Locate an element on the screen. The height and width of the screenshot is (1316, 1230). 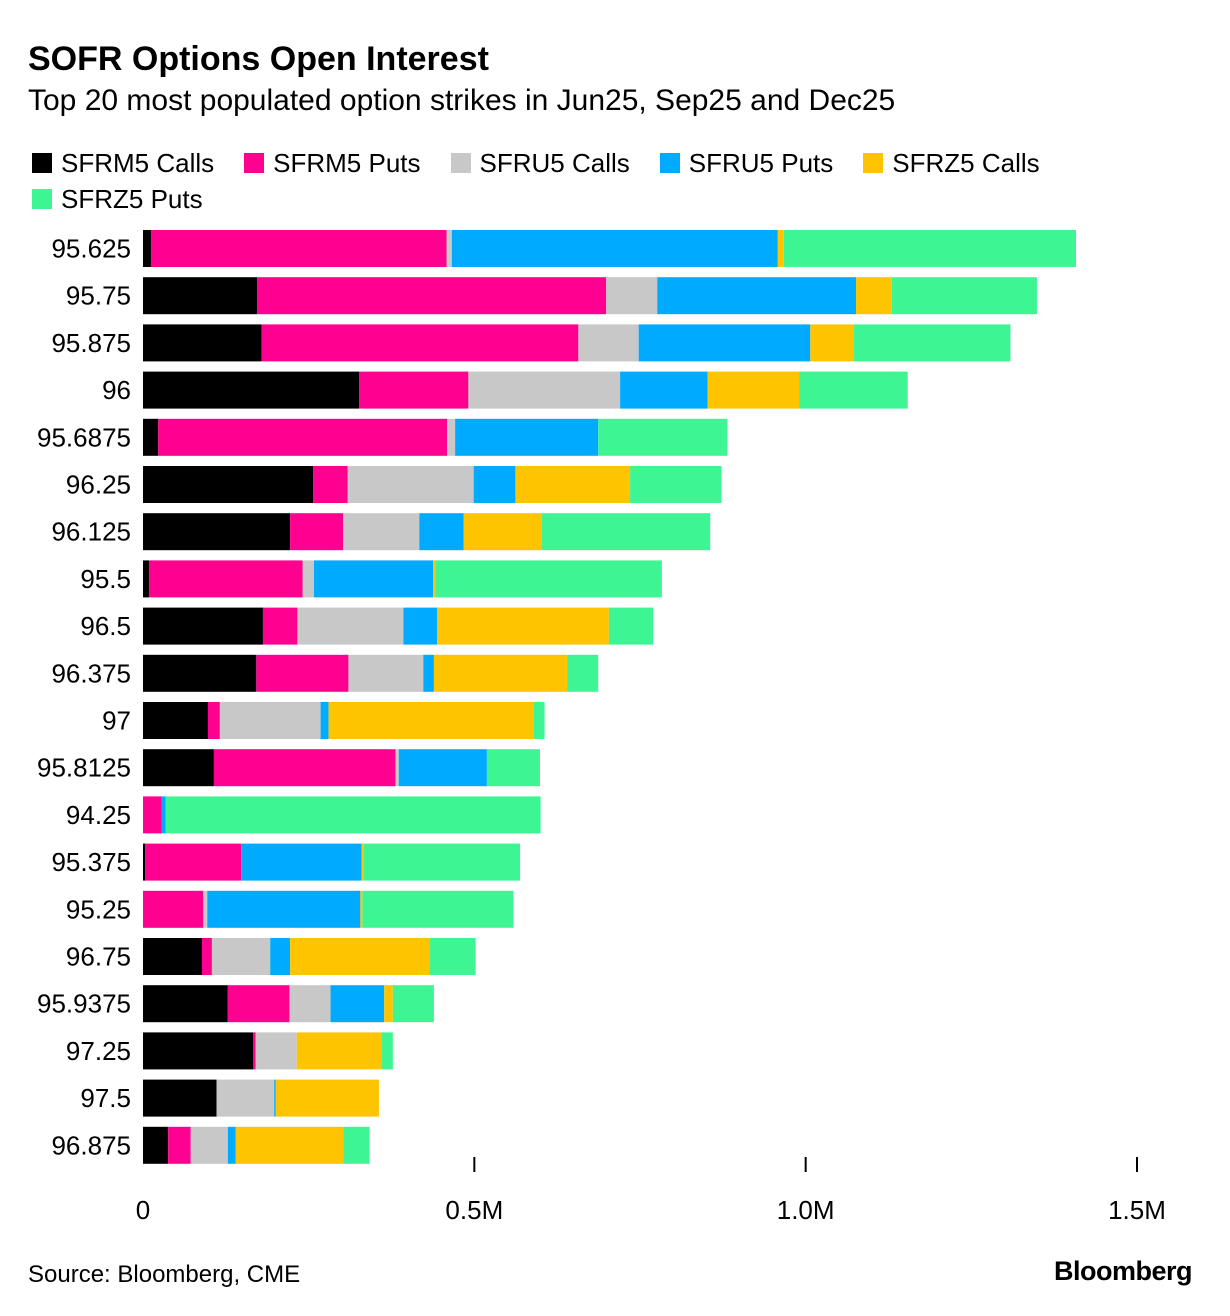
legend-item: SFRU5 Calls is located at coordinates (540, 163).